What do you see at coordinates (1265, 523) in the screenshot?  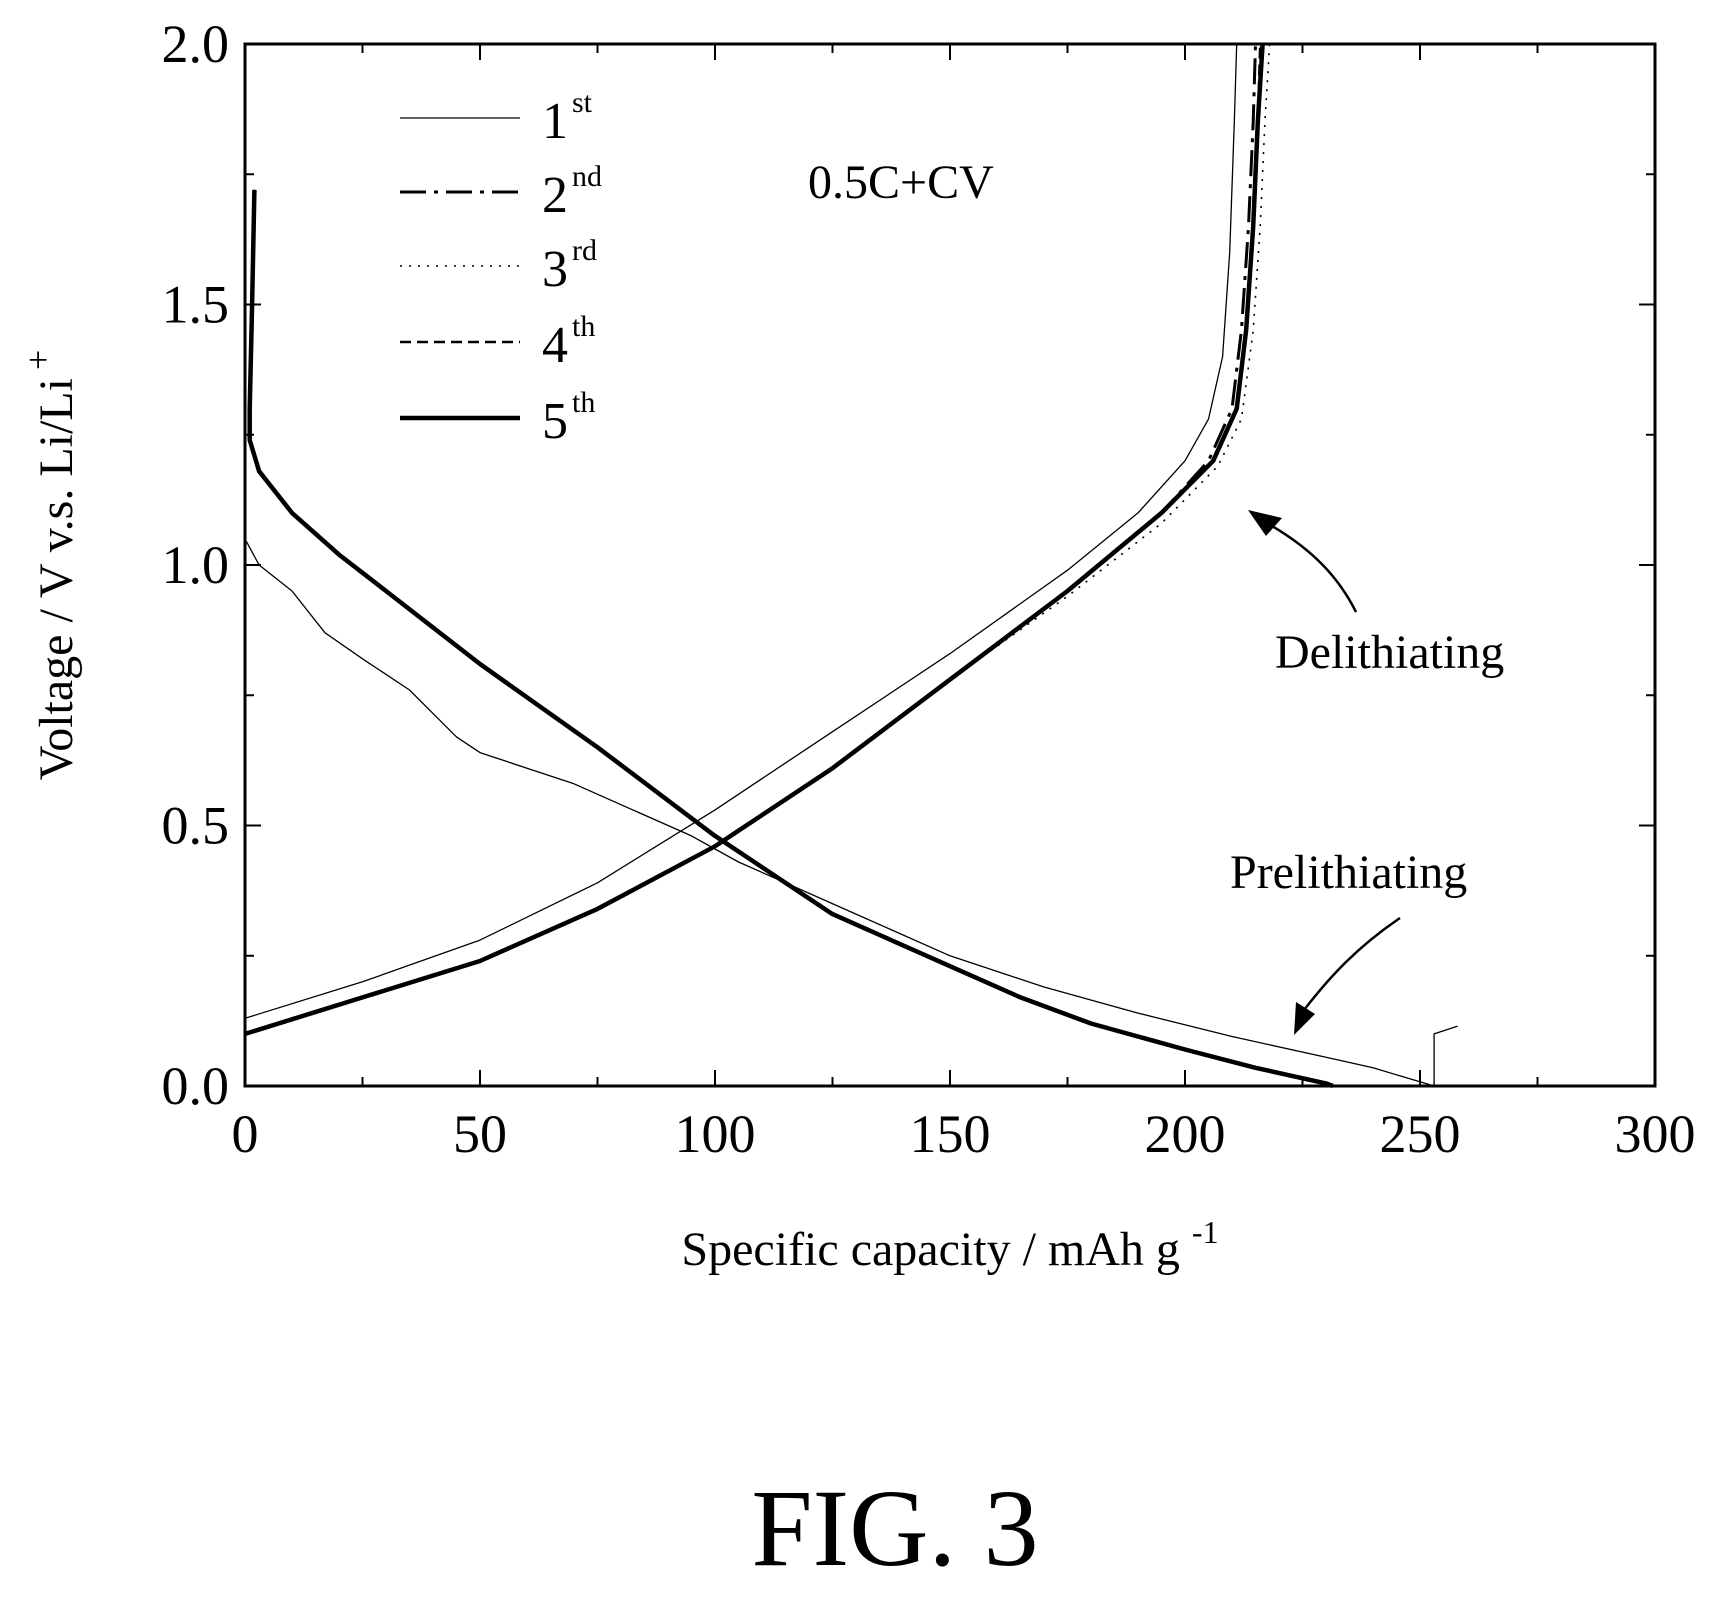 I see `delithiating-arrowhead` at bounding box center [1265, 523].